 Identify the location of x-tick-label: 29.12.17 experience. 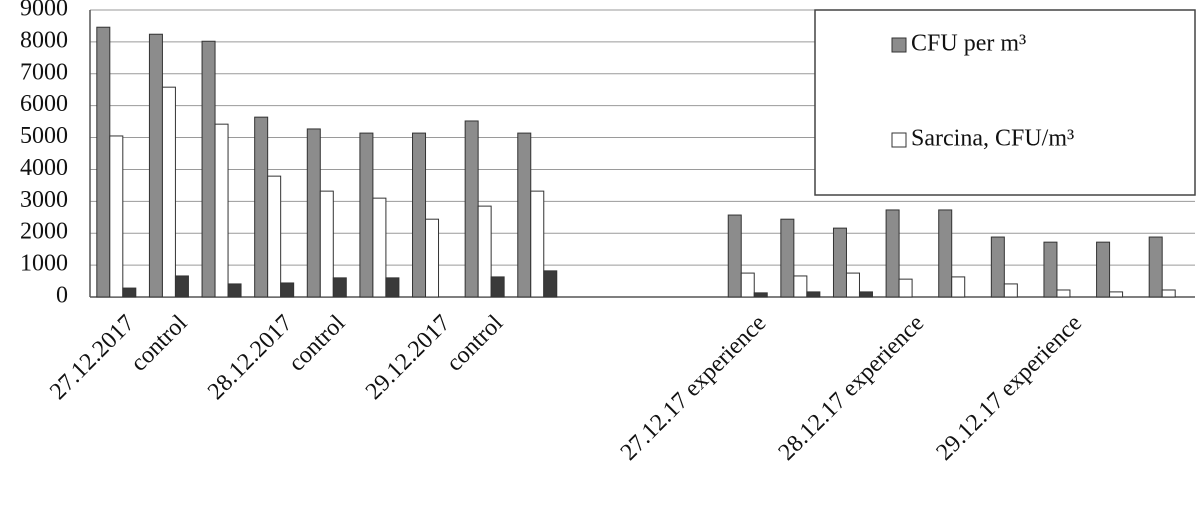
(1010, 388).